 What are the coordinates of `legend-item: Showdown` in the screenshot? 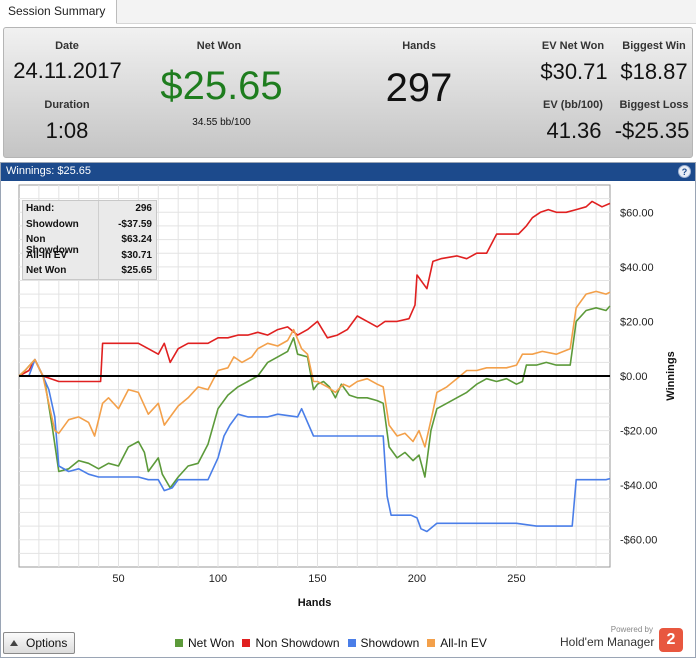 It's located at (383, 643).